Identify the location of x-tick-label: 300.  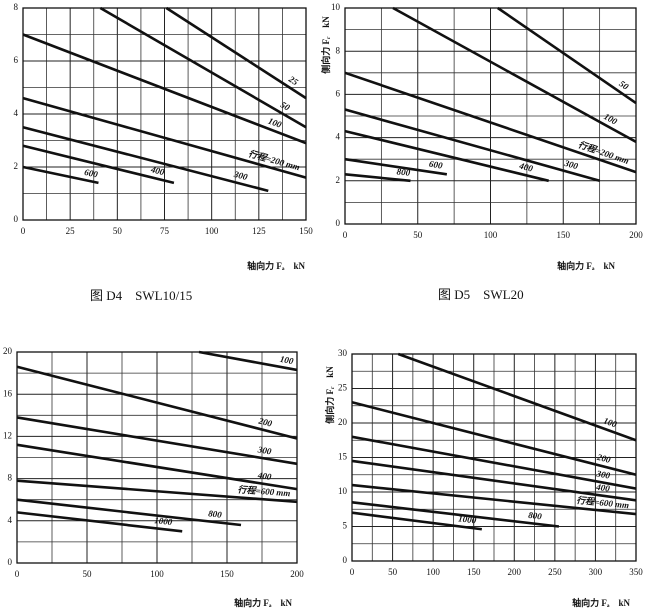
(596, 572).